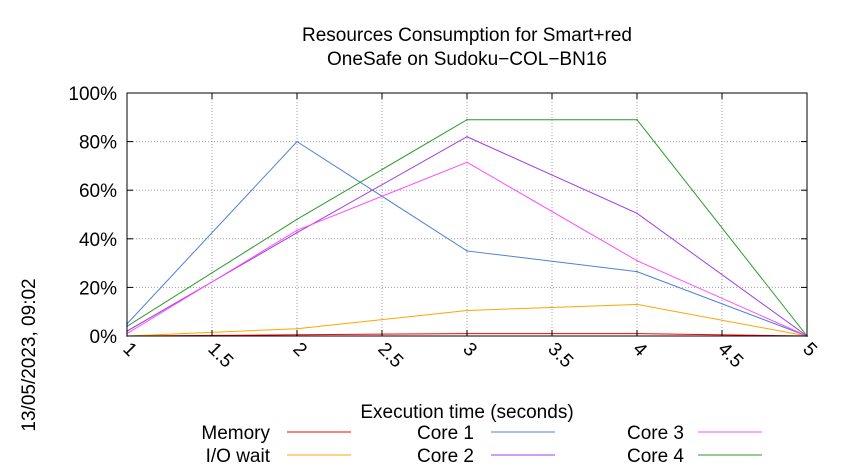 The height and width of the screenshot is (475, 850). What do you see at coordinates (238, 456) in the screenshot?
I see `legend-label: I/O wait` at bounding box center [238, 456].